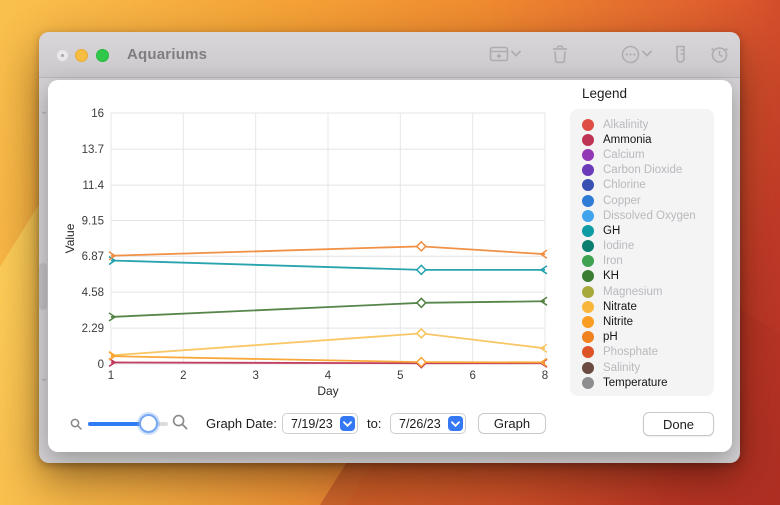 This screenshot has height=505, width=780. What do you see at coordinates (76, 425) in the screenshot?
I see `zoom-out-magnifier-icon` at bounding box center [76, 425].